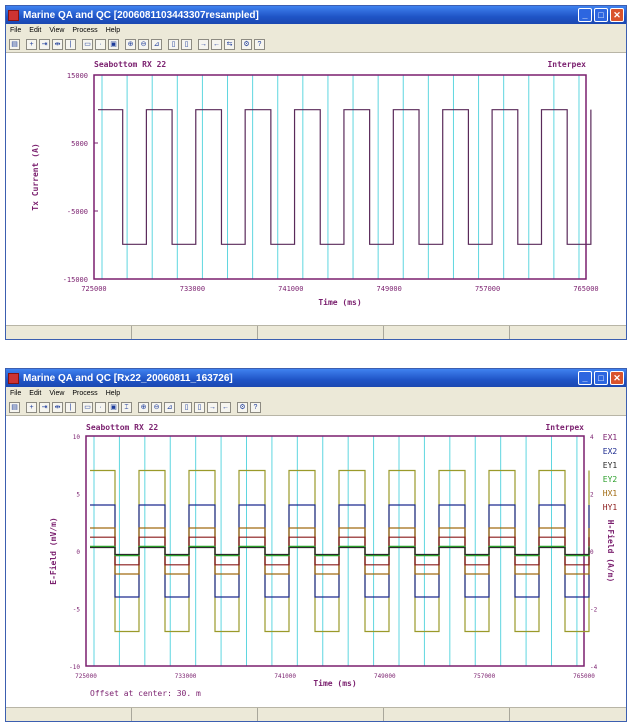  Describe the element at coordinates (611, 551) in the screenshot. I see `y-axis-label-right: H-Field (A/m)` at that location.